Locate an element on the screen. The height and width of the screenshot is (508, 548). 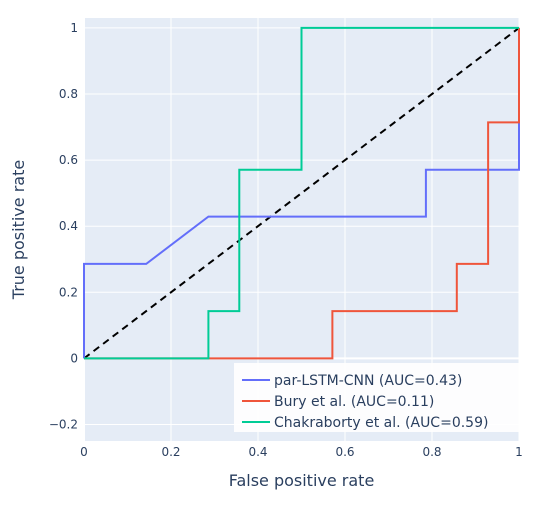
x-axis-title: False positive rate is located at coordinates (302, 480).